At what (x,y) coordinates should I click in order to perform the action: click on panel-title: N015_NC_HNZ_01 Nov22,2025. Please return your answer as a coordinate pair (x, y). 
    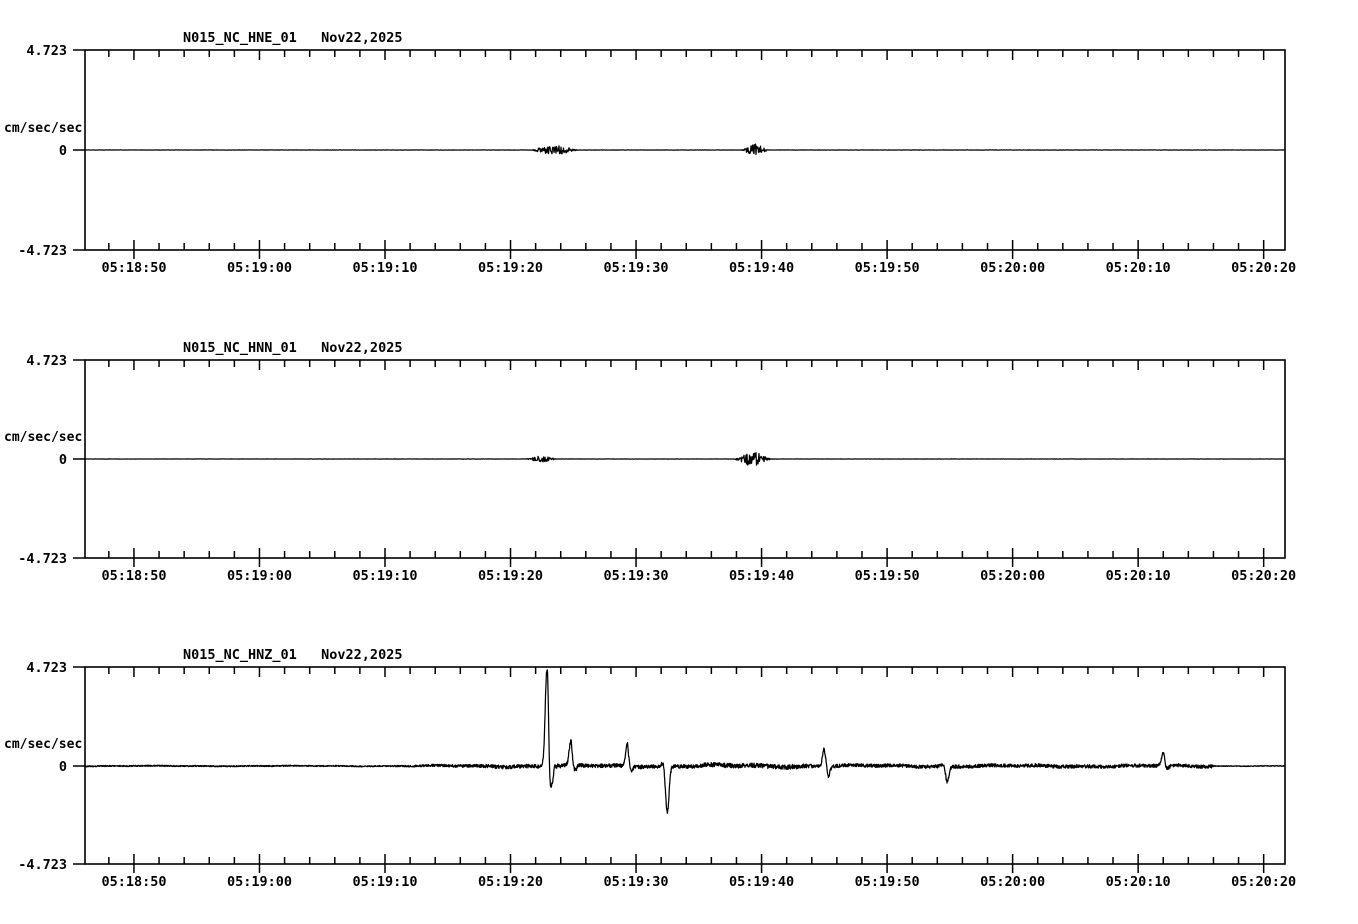
    Looking at the image, I should click on (292, 655).